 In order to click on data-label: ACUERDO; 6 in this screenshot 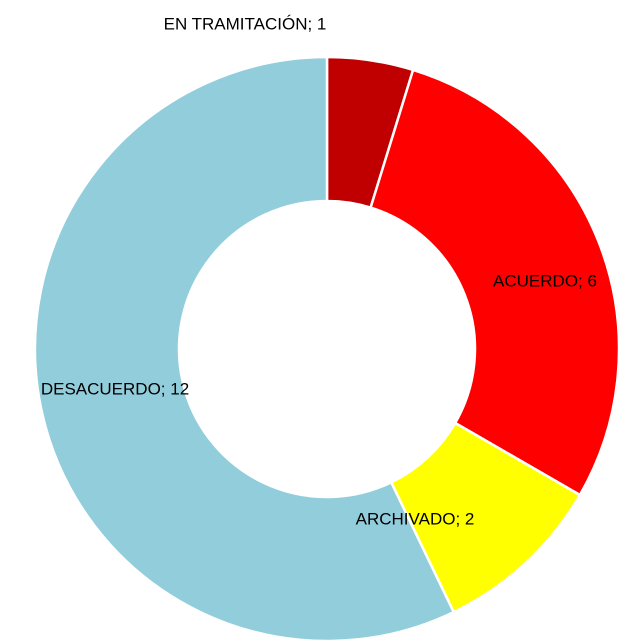, I will do `click(545, 280)`.